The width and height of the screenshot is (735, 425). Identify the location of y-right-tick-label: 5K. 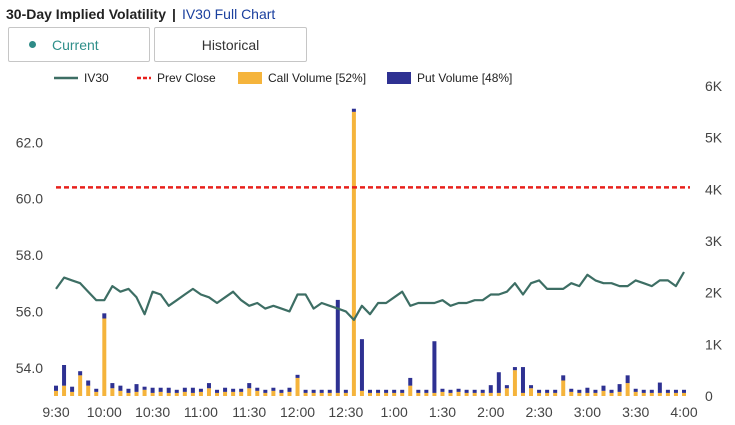
(714, 138).